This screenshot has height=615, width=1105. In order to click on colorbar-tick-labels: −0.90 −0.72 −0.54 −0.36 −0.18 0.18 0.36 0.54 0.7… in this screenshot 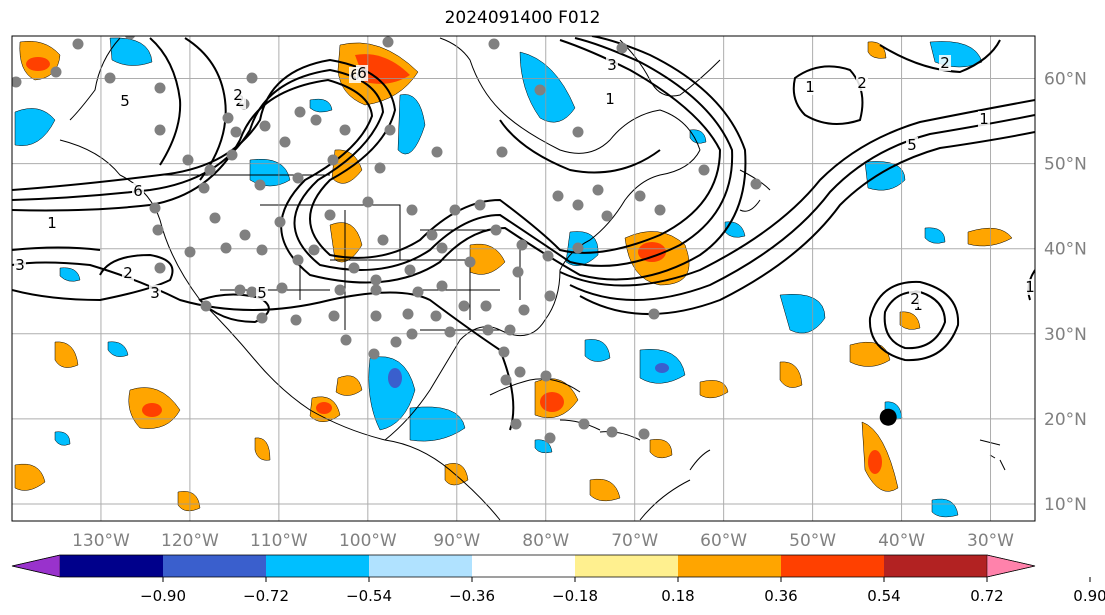, I will do `click(622, 591)`.